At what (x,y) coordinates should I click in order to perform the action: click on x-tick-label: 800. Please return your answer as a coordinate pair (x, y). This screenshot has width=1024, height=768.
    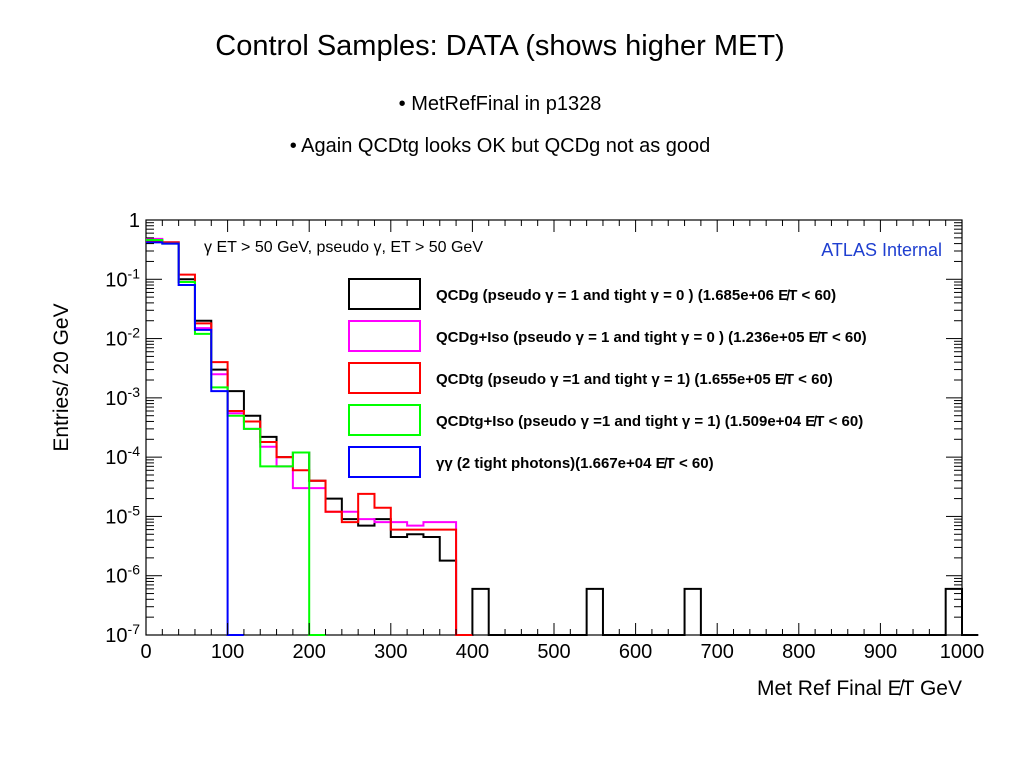
    Looking at the image, I should click on (798, 652).